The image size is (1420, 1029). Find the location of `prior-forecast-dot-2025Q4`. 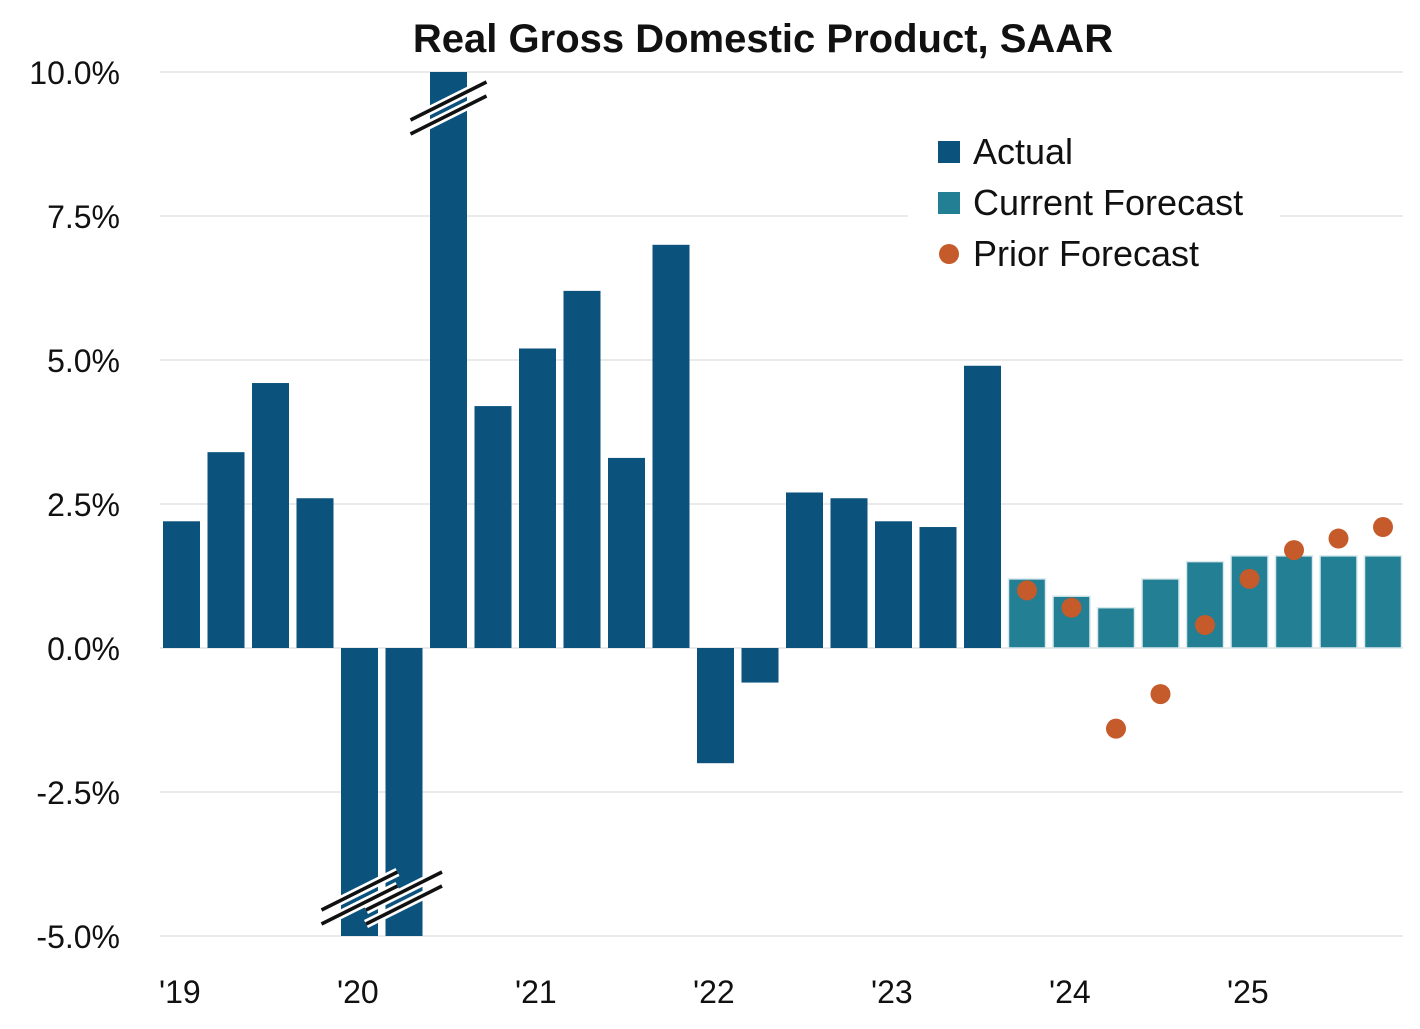

prior-forecast-dot-2025Q4 is located at coordinates (1383, 527).